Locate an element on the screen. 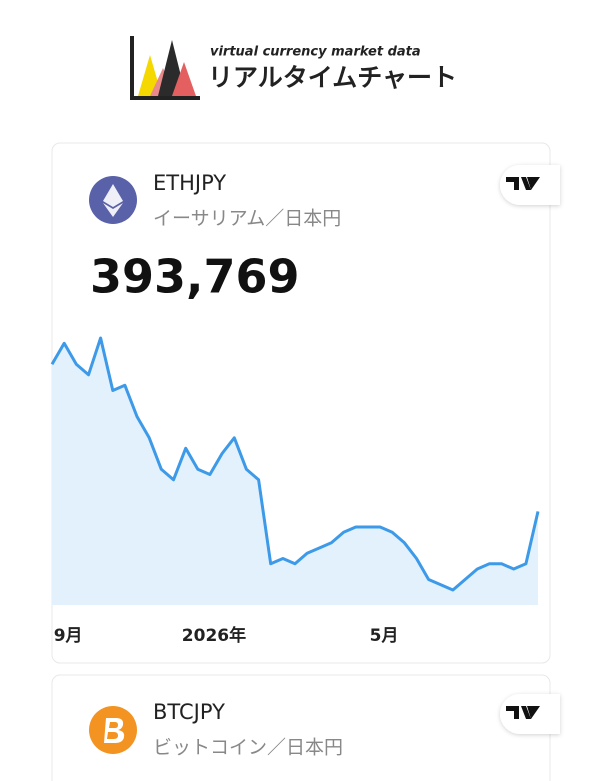  x-tick-label: 2026年 is located at coordinates (214, 635).